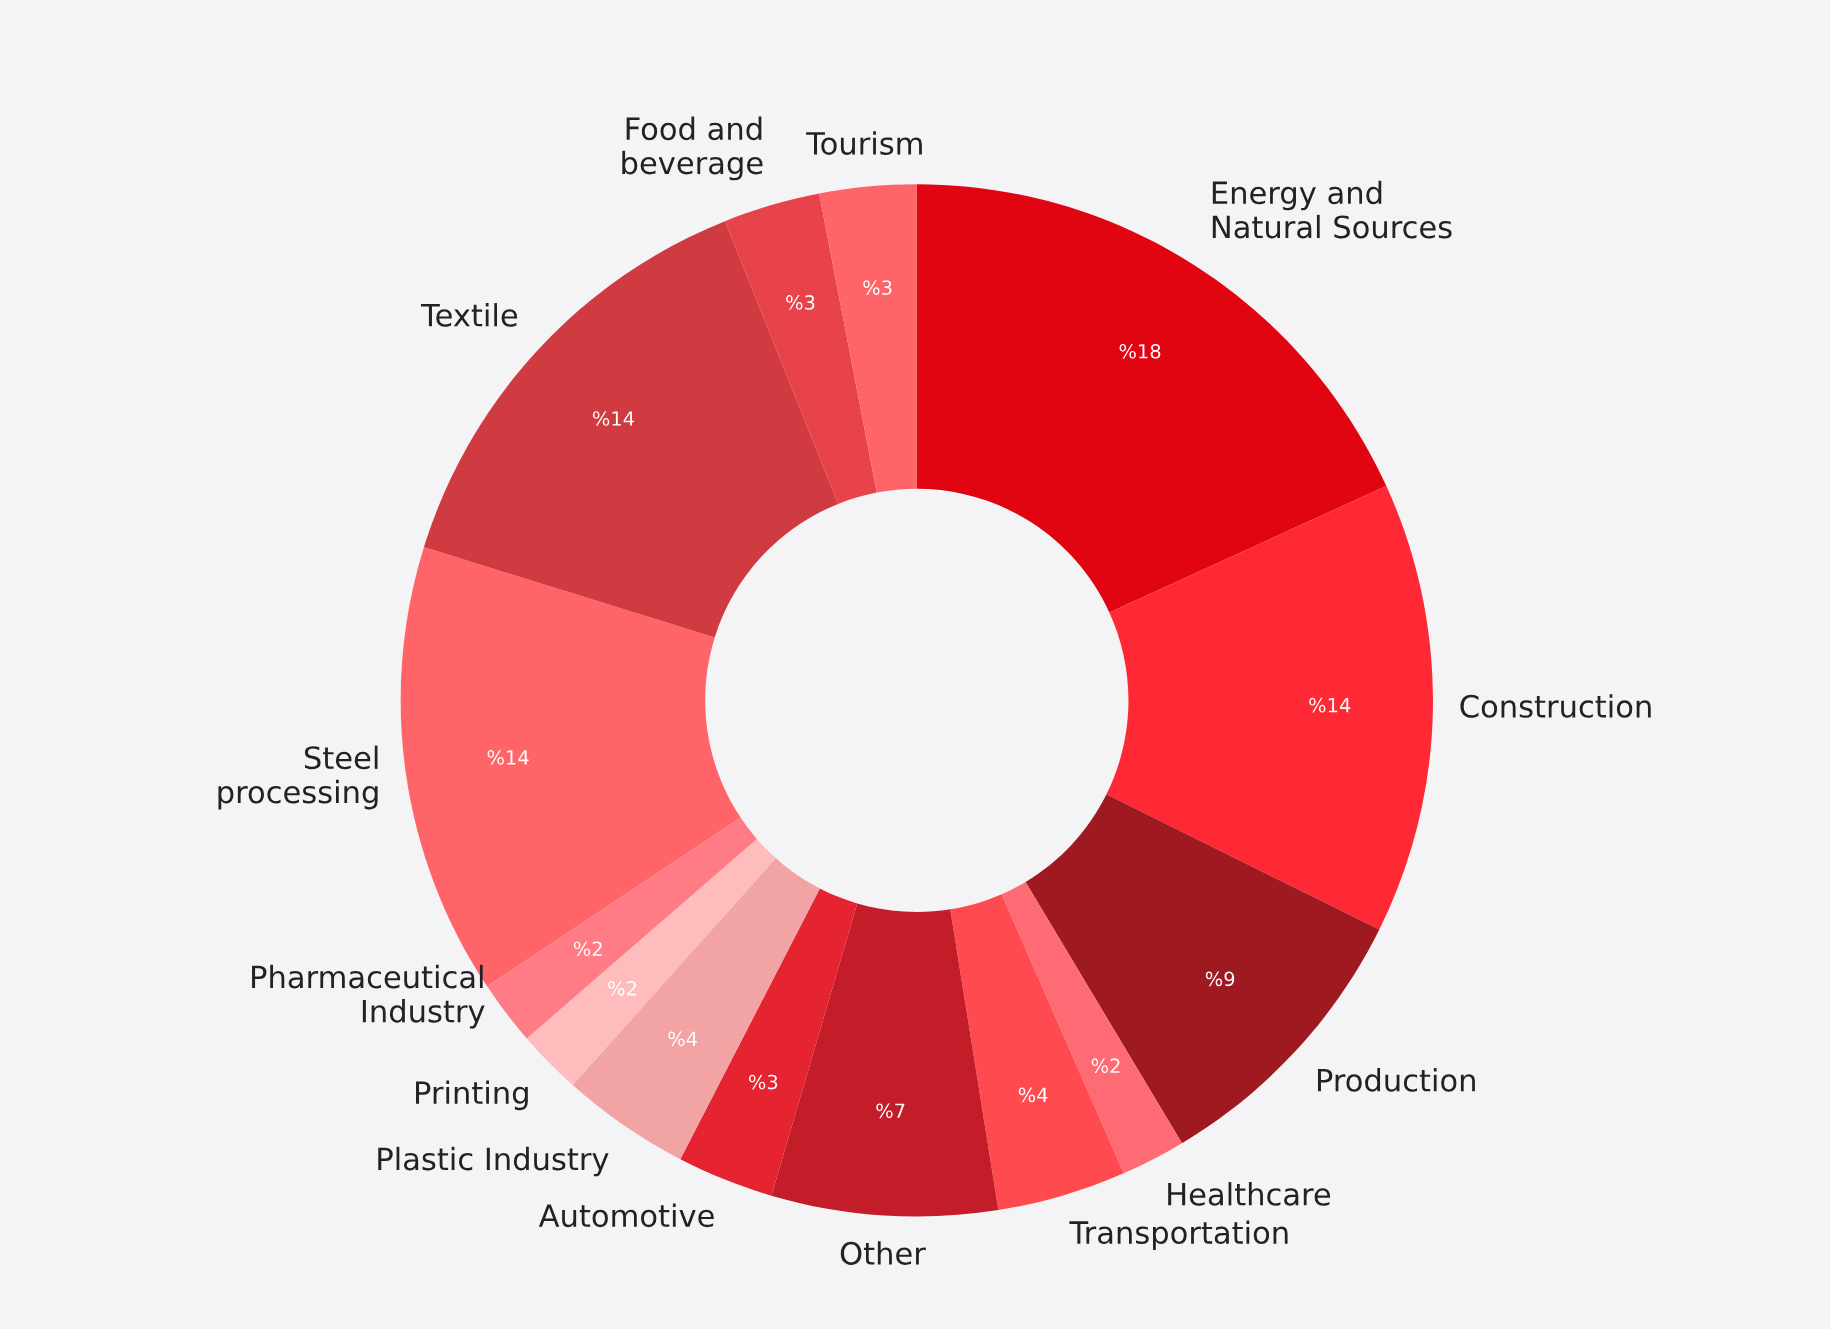 This screenshot has height=1329, width=1830. What do you see at coordinates (1396, 1080) in the screenshot?
I see `slice-label: Production` at bounding box center [1396, 1080].